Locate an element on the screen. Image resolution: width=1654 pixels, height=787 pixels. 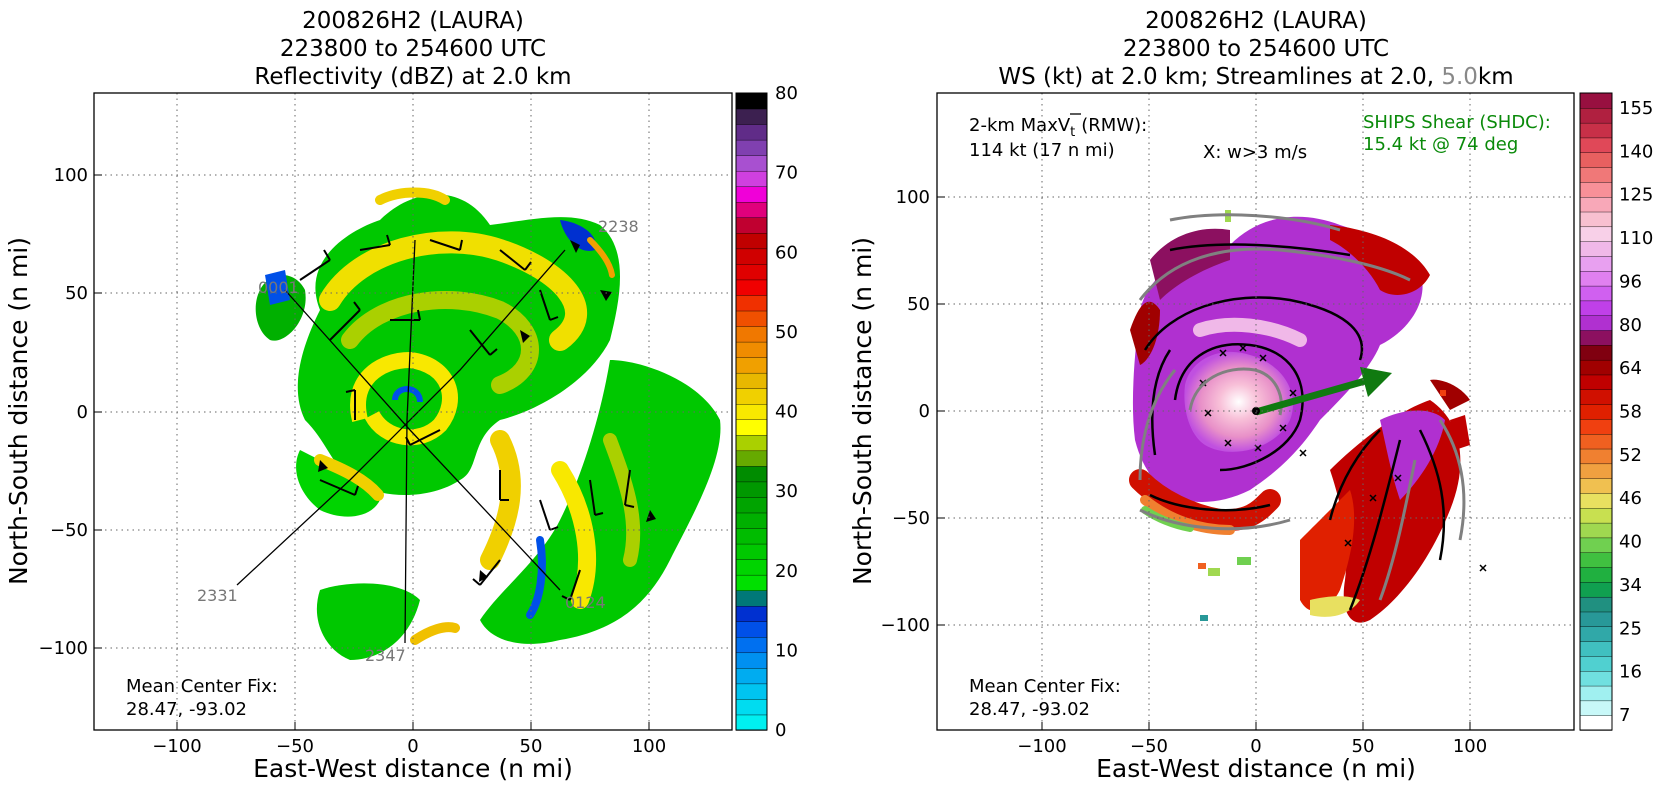
colorbar-tick-label: 20 is located at coordinates (786, 571).